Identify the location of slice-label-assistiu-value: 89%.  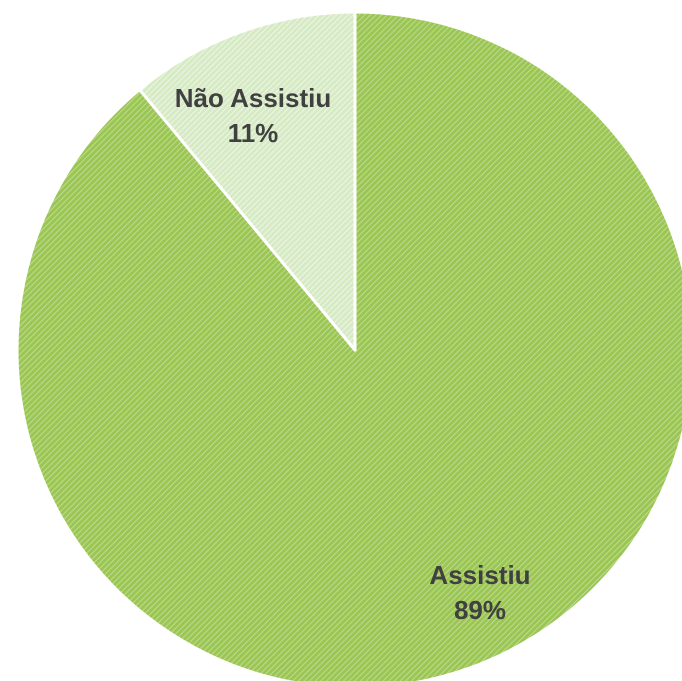
(480, 610).